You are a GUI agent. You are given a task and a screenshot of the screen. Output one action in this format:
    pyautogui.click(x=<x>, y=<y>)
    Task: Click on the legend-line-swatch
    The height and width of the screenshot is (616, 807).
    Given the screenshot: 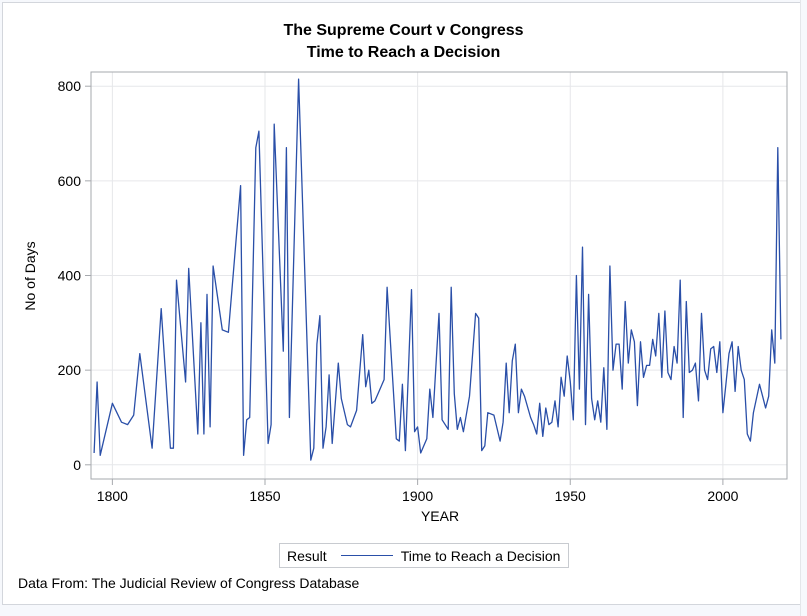 What is the action you would take?
    pyautogui.click(x=366, y=555)
    